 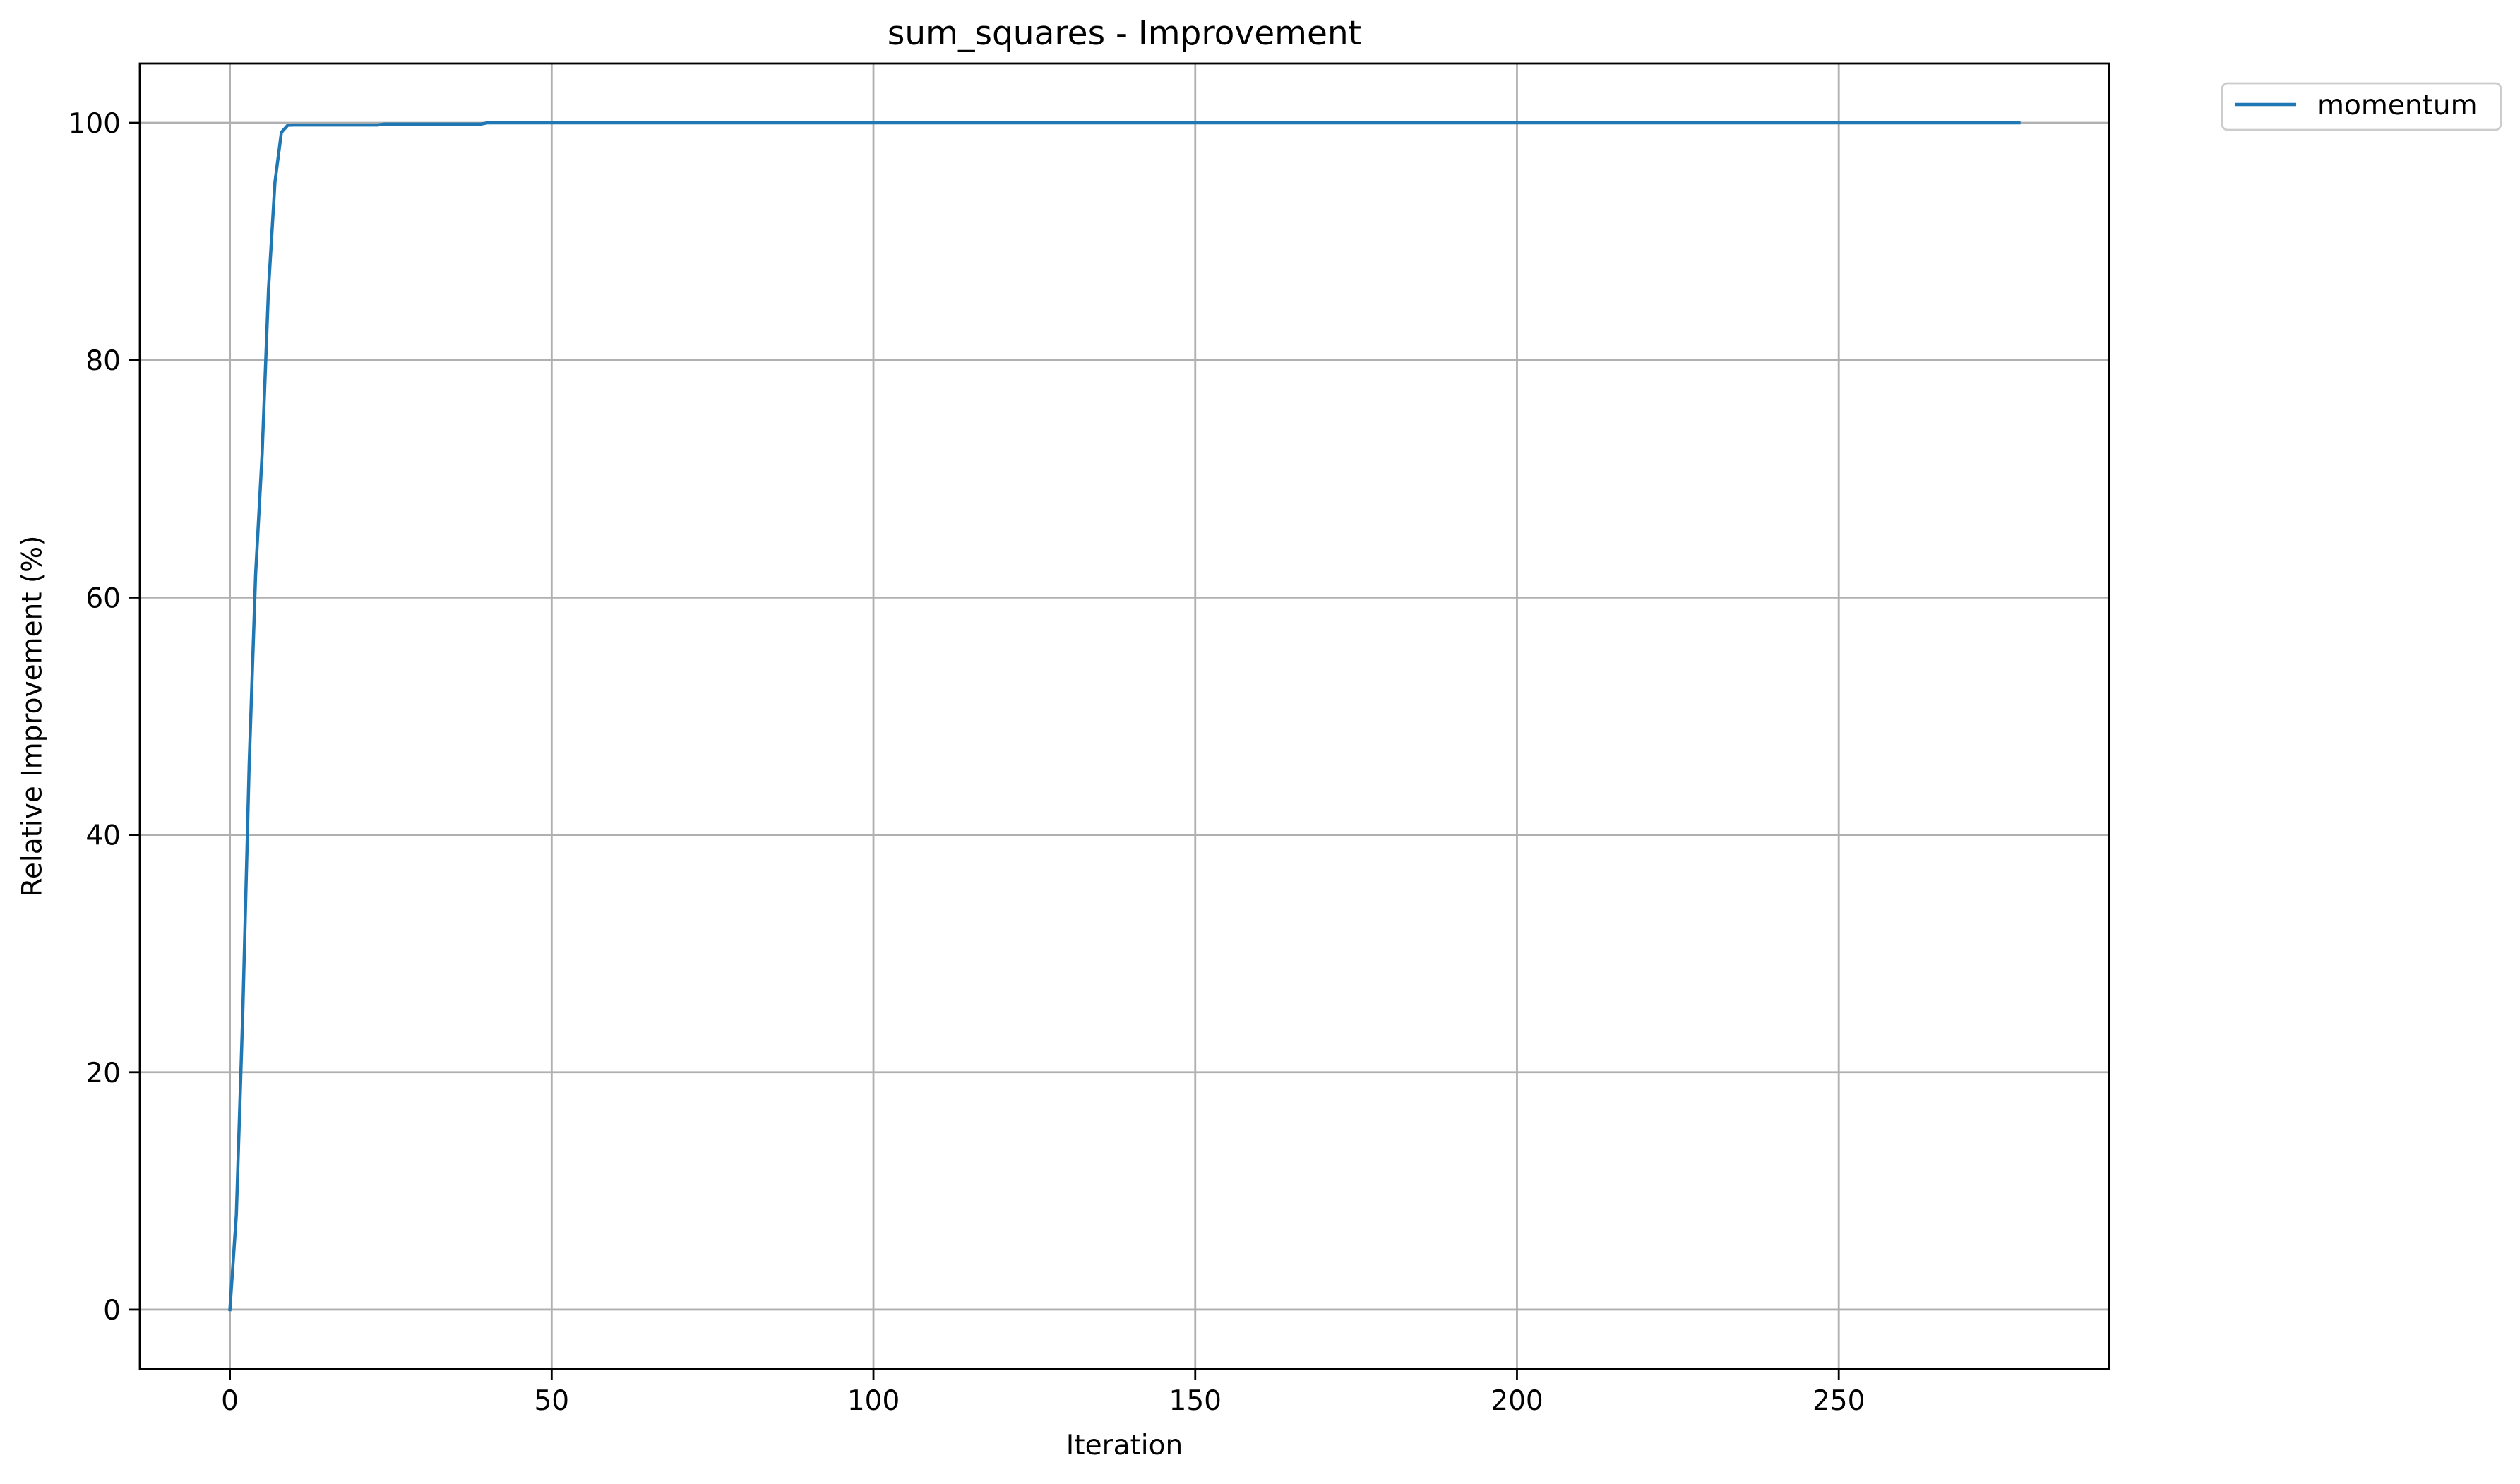 What do you see at coordinates (95, 124) in the screenshot?
I see `y-tick-label: 100` at bounding box center [95, 124].